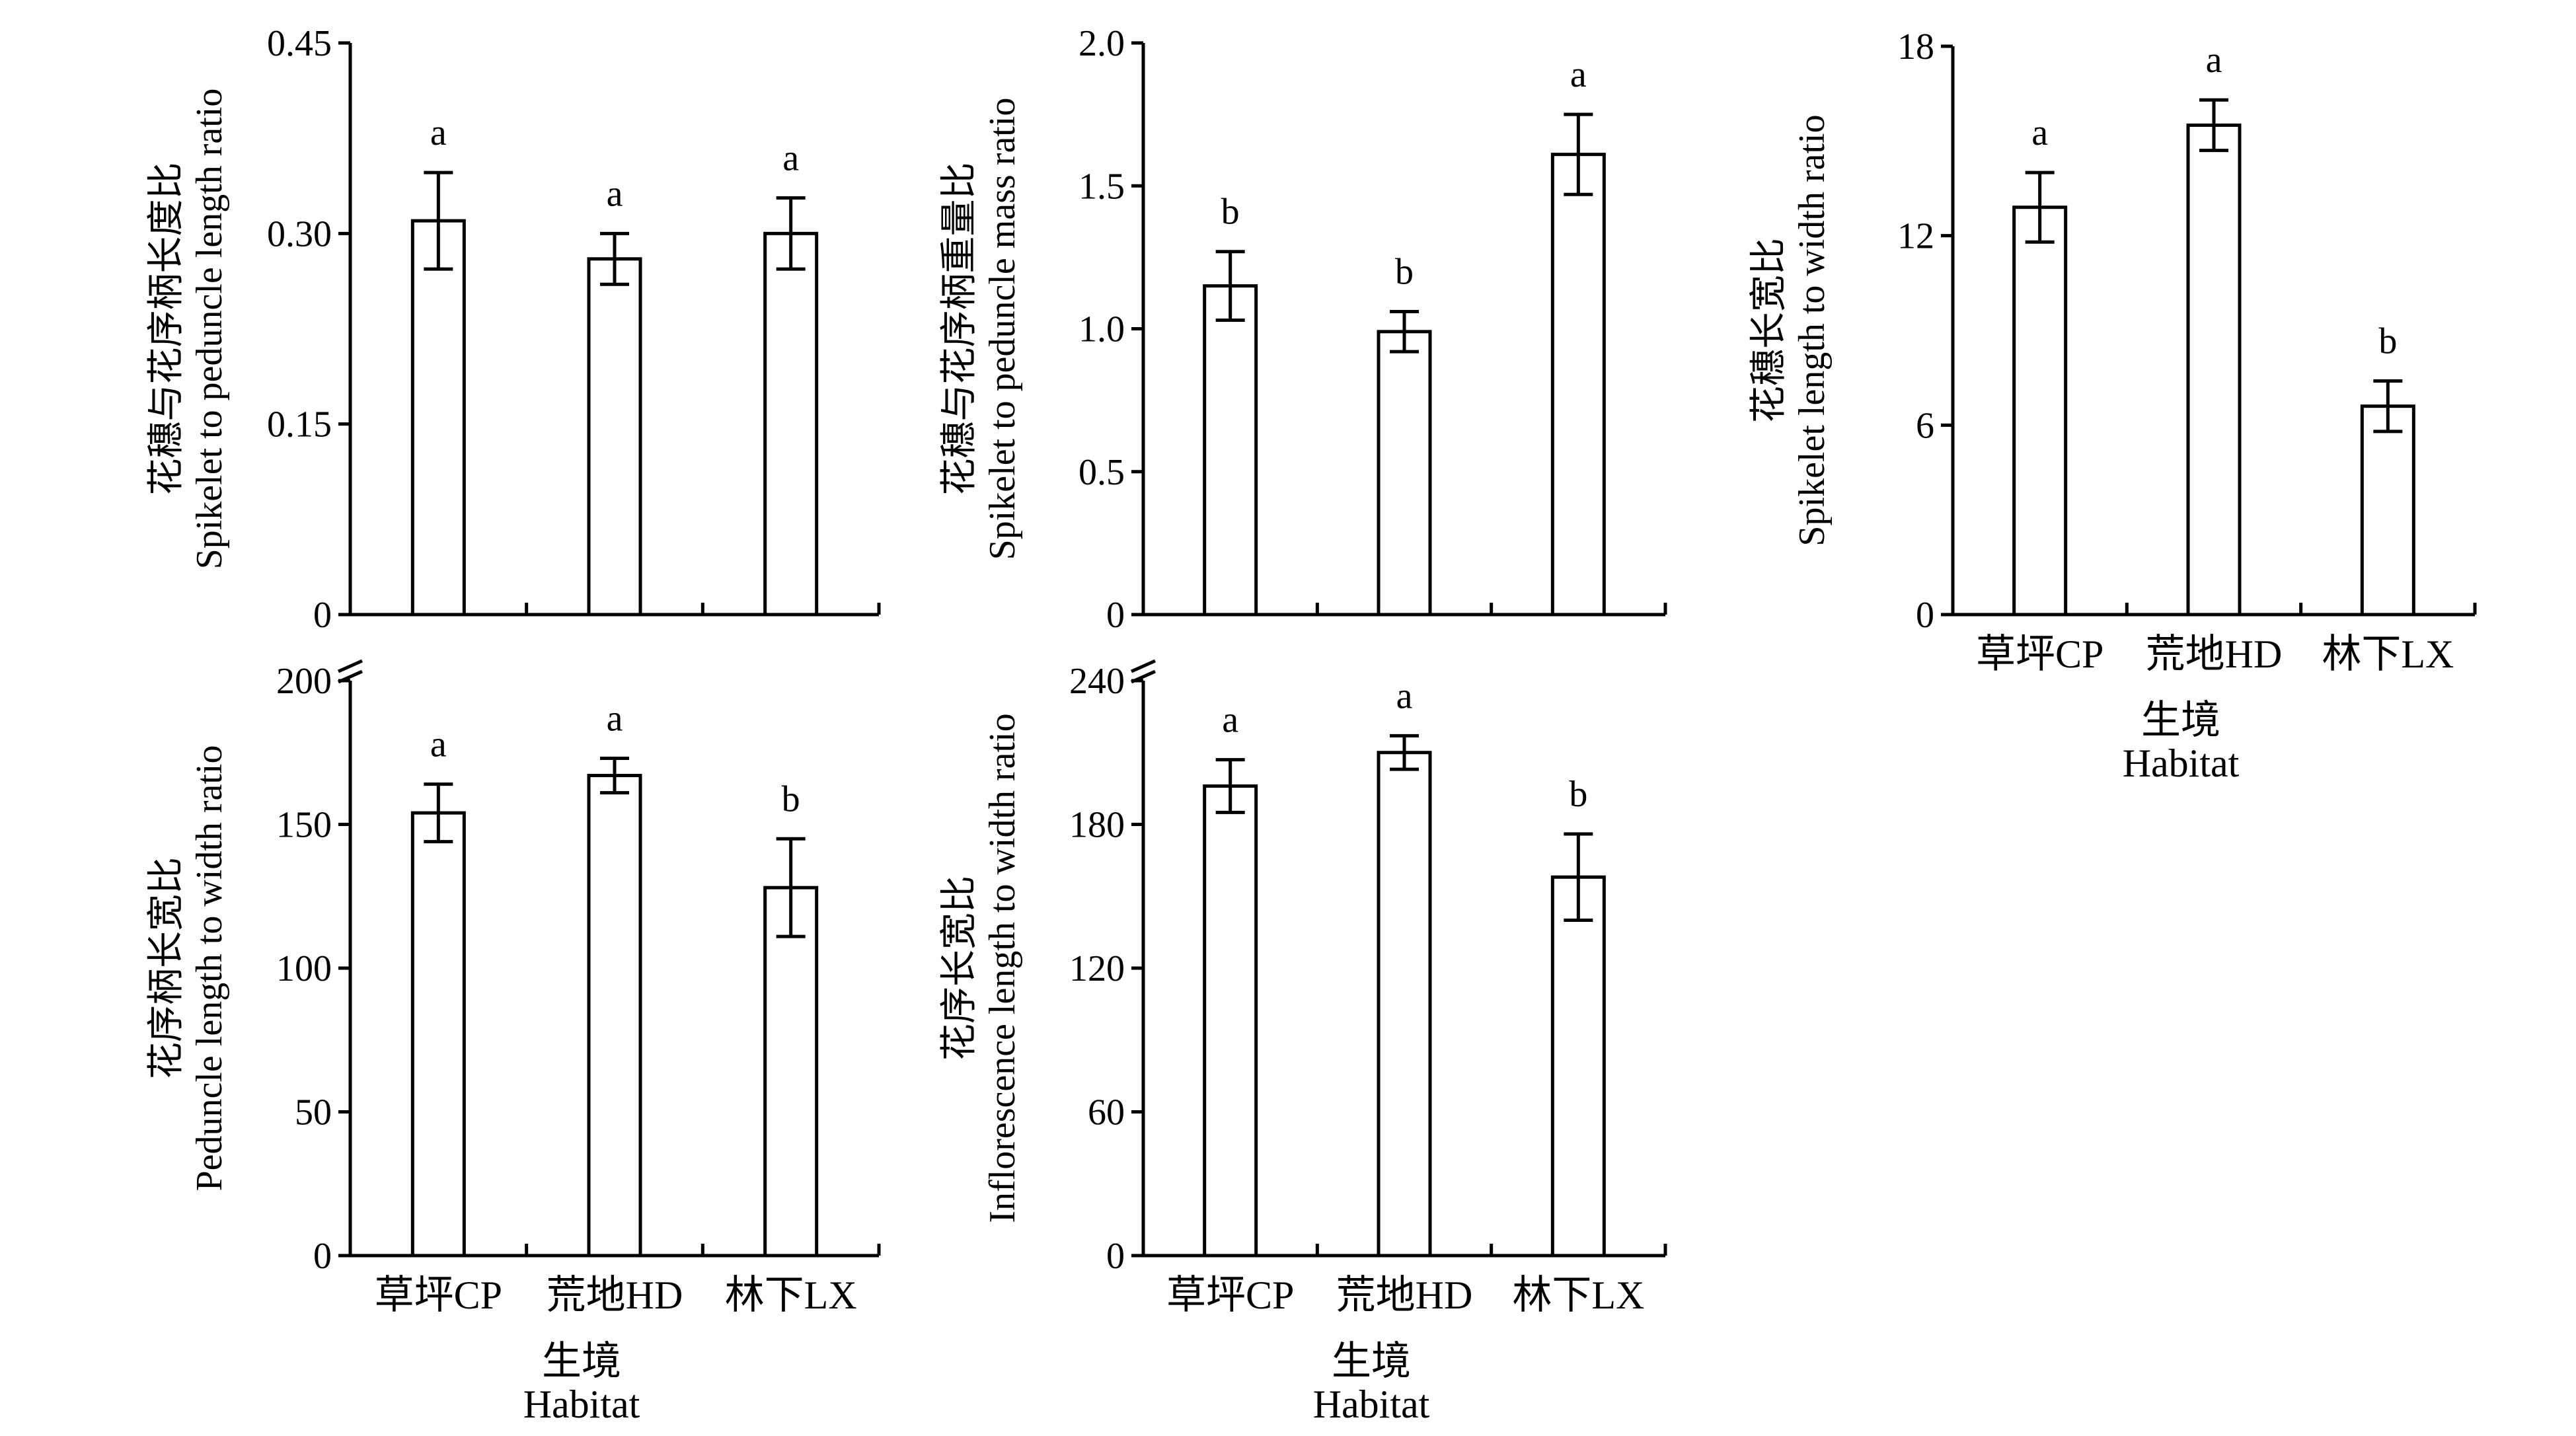  Describe the element at coordinates (299, 43) in the screenshot. I see `y-tick-label: 0.45` at that location.